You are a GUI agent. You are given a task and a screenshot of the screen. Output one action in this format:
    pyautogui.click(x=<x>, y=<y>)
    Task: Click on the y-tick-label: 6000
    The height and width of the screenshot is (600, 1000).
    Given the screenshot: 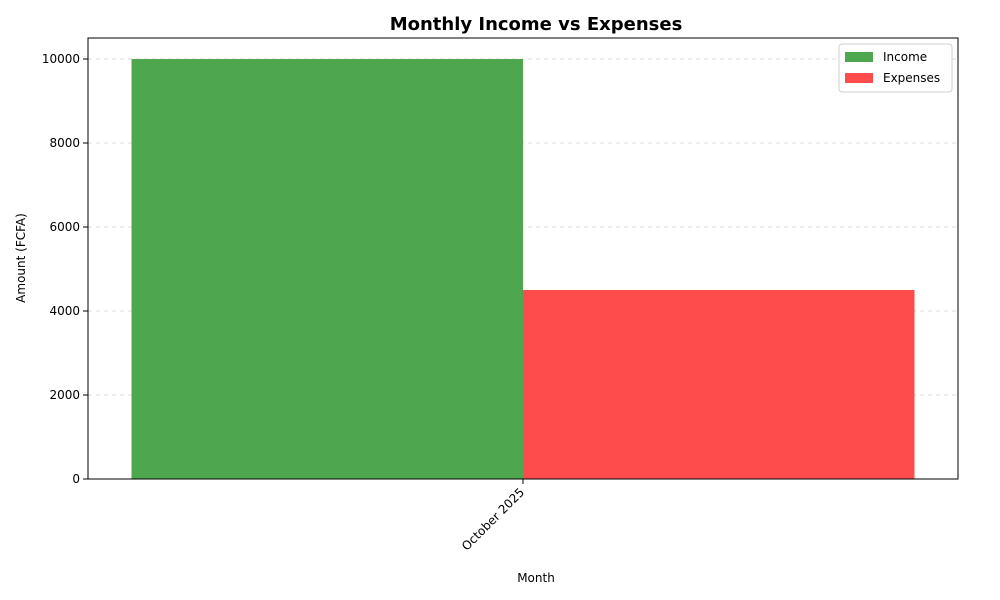 What is the action you would take?
    pyautogui.click(x=64, y=227)
    